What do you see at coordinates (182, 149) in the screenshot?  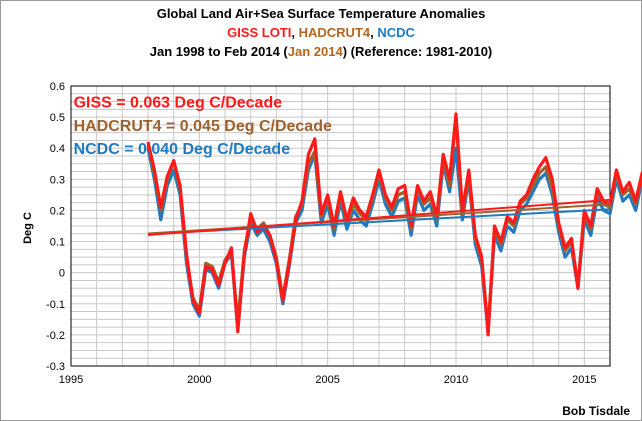 I see `trend-annotation-ncdc: NCDC = 0.040 Deg C/Decade` at bounding box center [182, 149].